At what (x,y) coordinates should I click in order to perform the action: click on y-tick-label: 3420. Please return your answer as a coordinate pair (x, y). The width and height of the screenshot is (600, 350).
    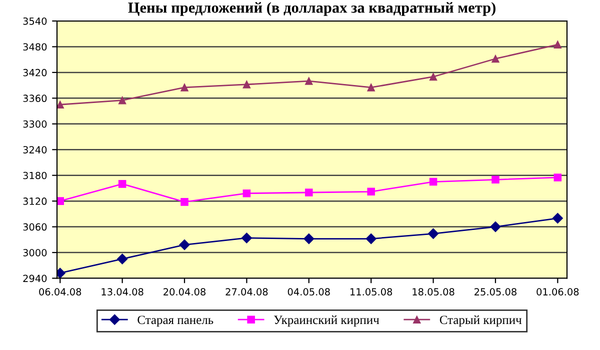
    Looking at the image, I should click on (35, 72).